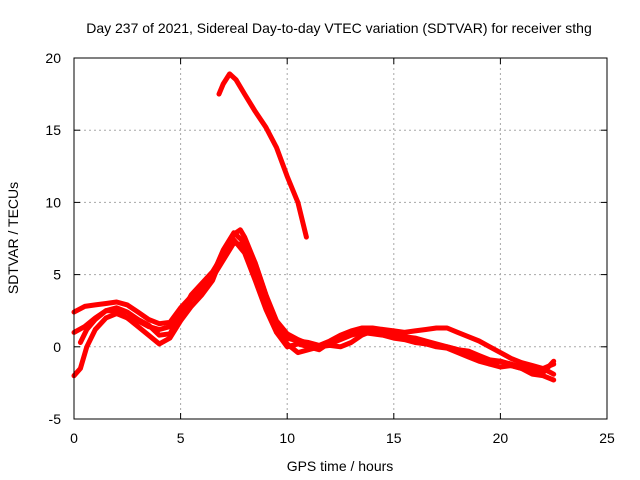  I want to click on y-tick-label: -5, so click(55, 419).